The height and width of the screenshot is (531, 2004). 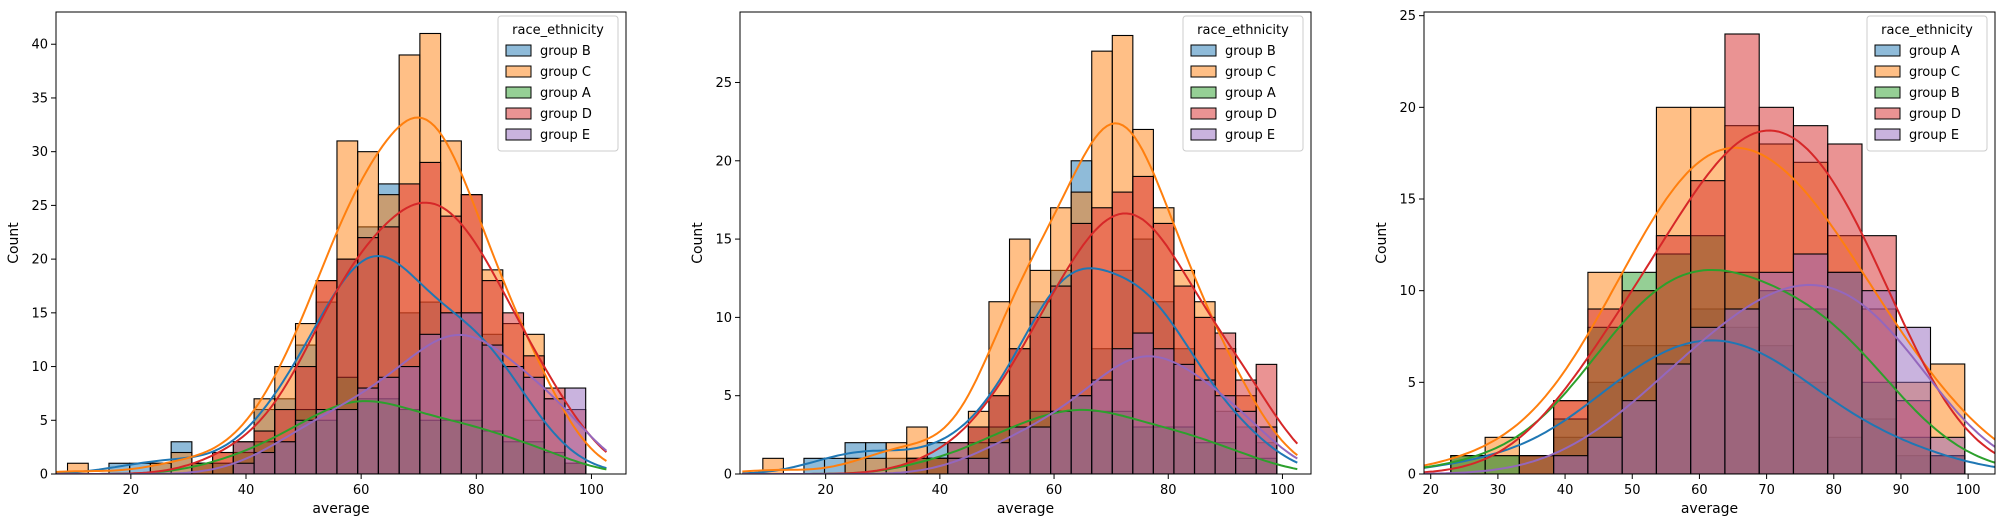 What do you see at coordinates (39, 367) in the screenshot?
I see `y-tick-label: 10` at bounding box center [39, 367].